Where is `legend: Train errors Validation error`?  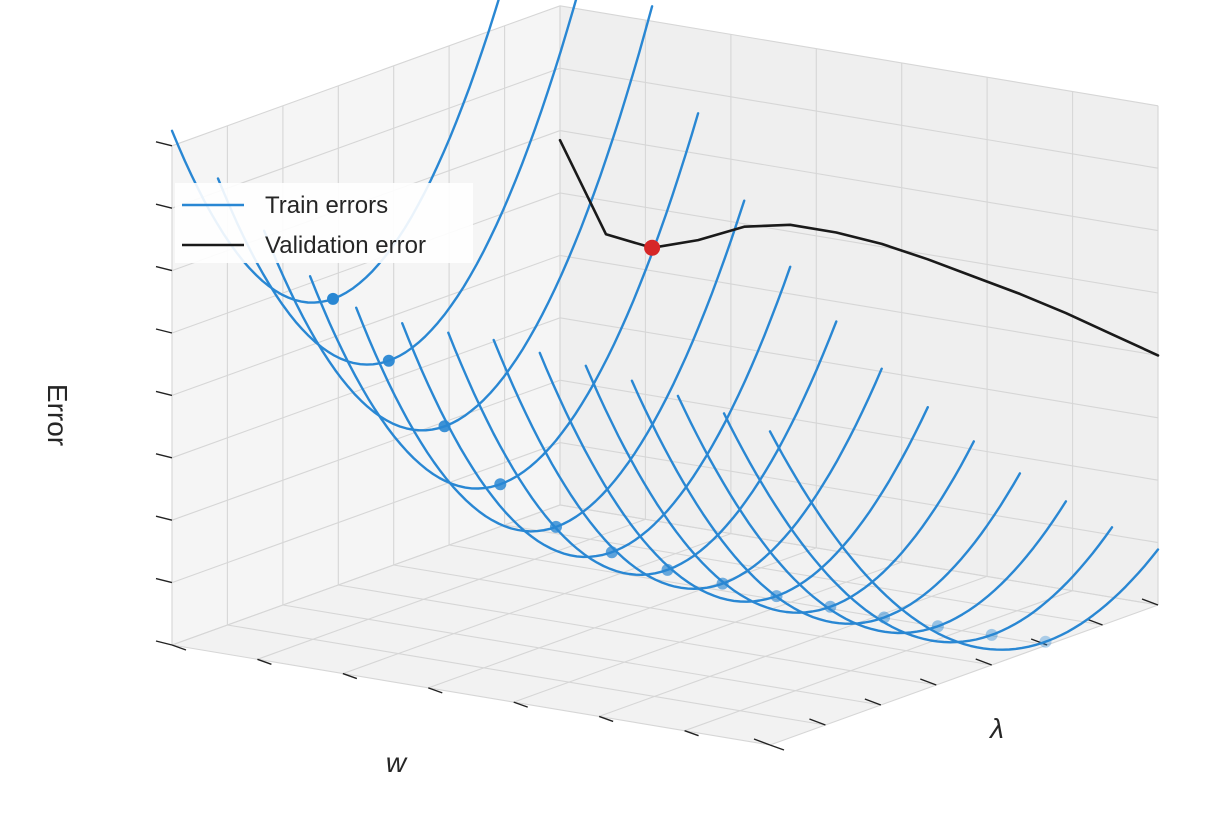 legend: Train errors Validation error is located at coordinates (324, 223).